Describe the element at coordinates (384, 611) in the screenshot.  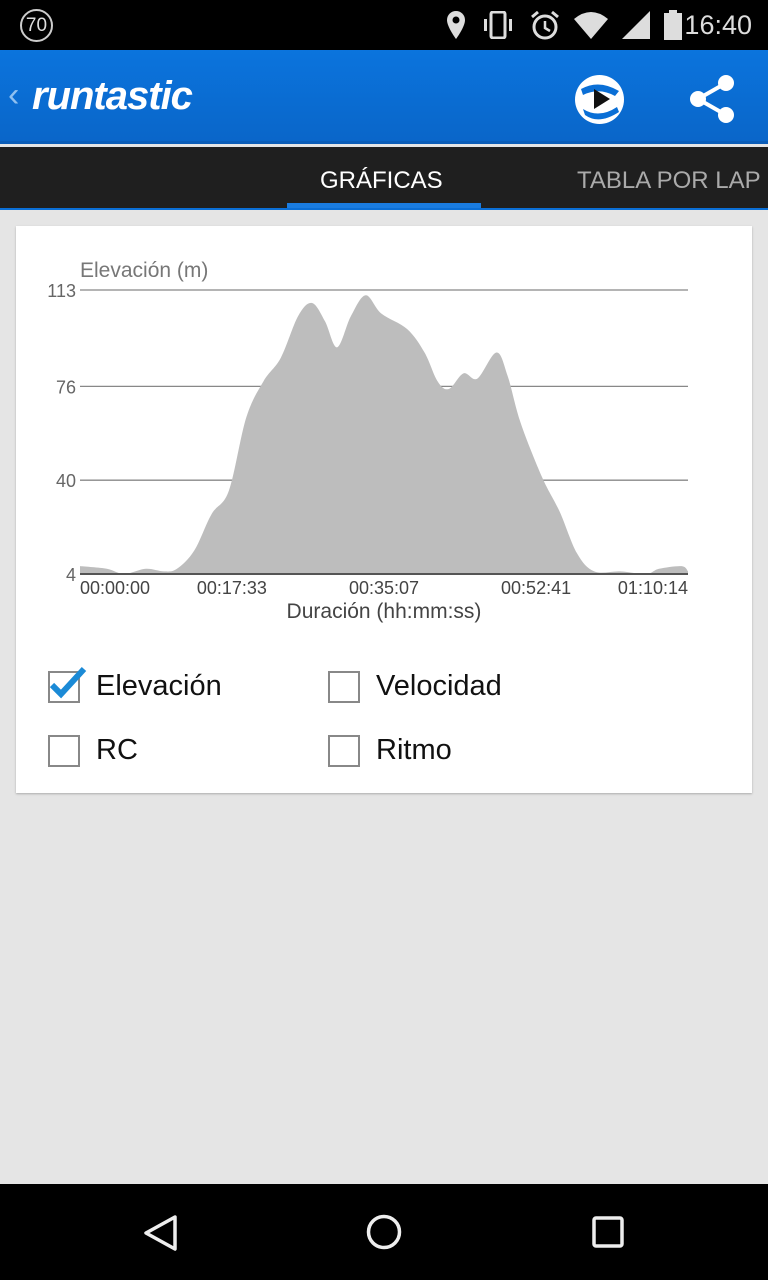
I see `x-axis-label: Duración (hh:mm:ss)` at that location.